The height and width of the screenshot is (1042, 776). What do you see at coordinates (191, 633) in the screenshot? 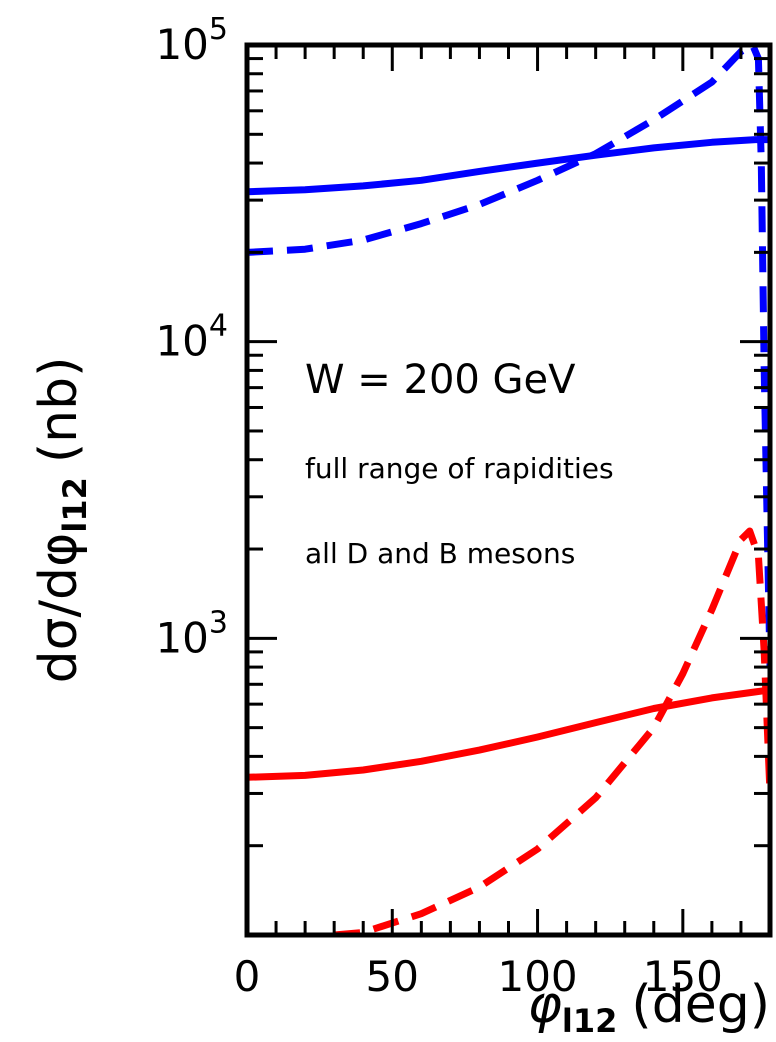
I see `y-tick-label: 10³` at bounding box center [191, 633].